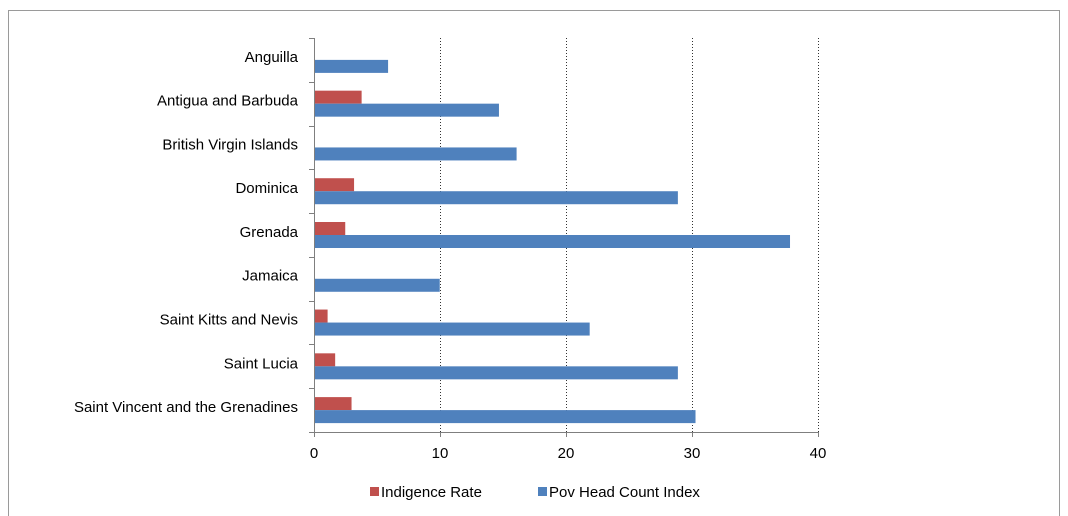 The width and height of the screenshot is (1068, 516). I want to click on legend-label: Pov Head Count Index, so click(624, 492).